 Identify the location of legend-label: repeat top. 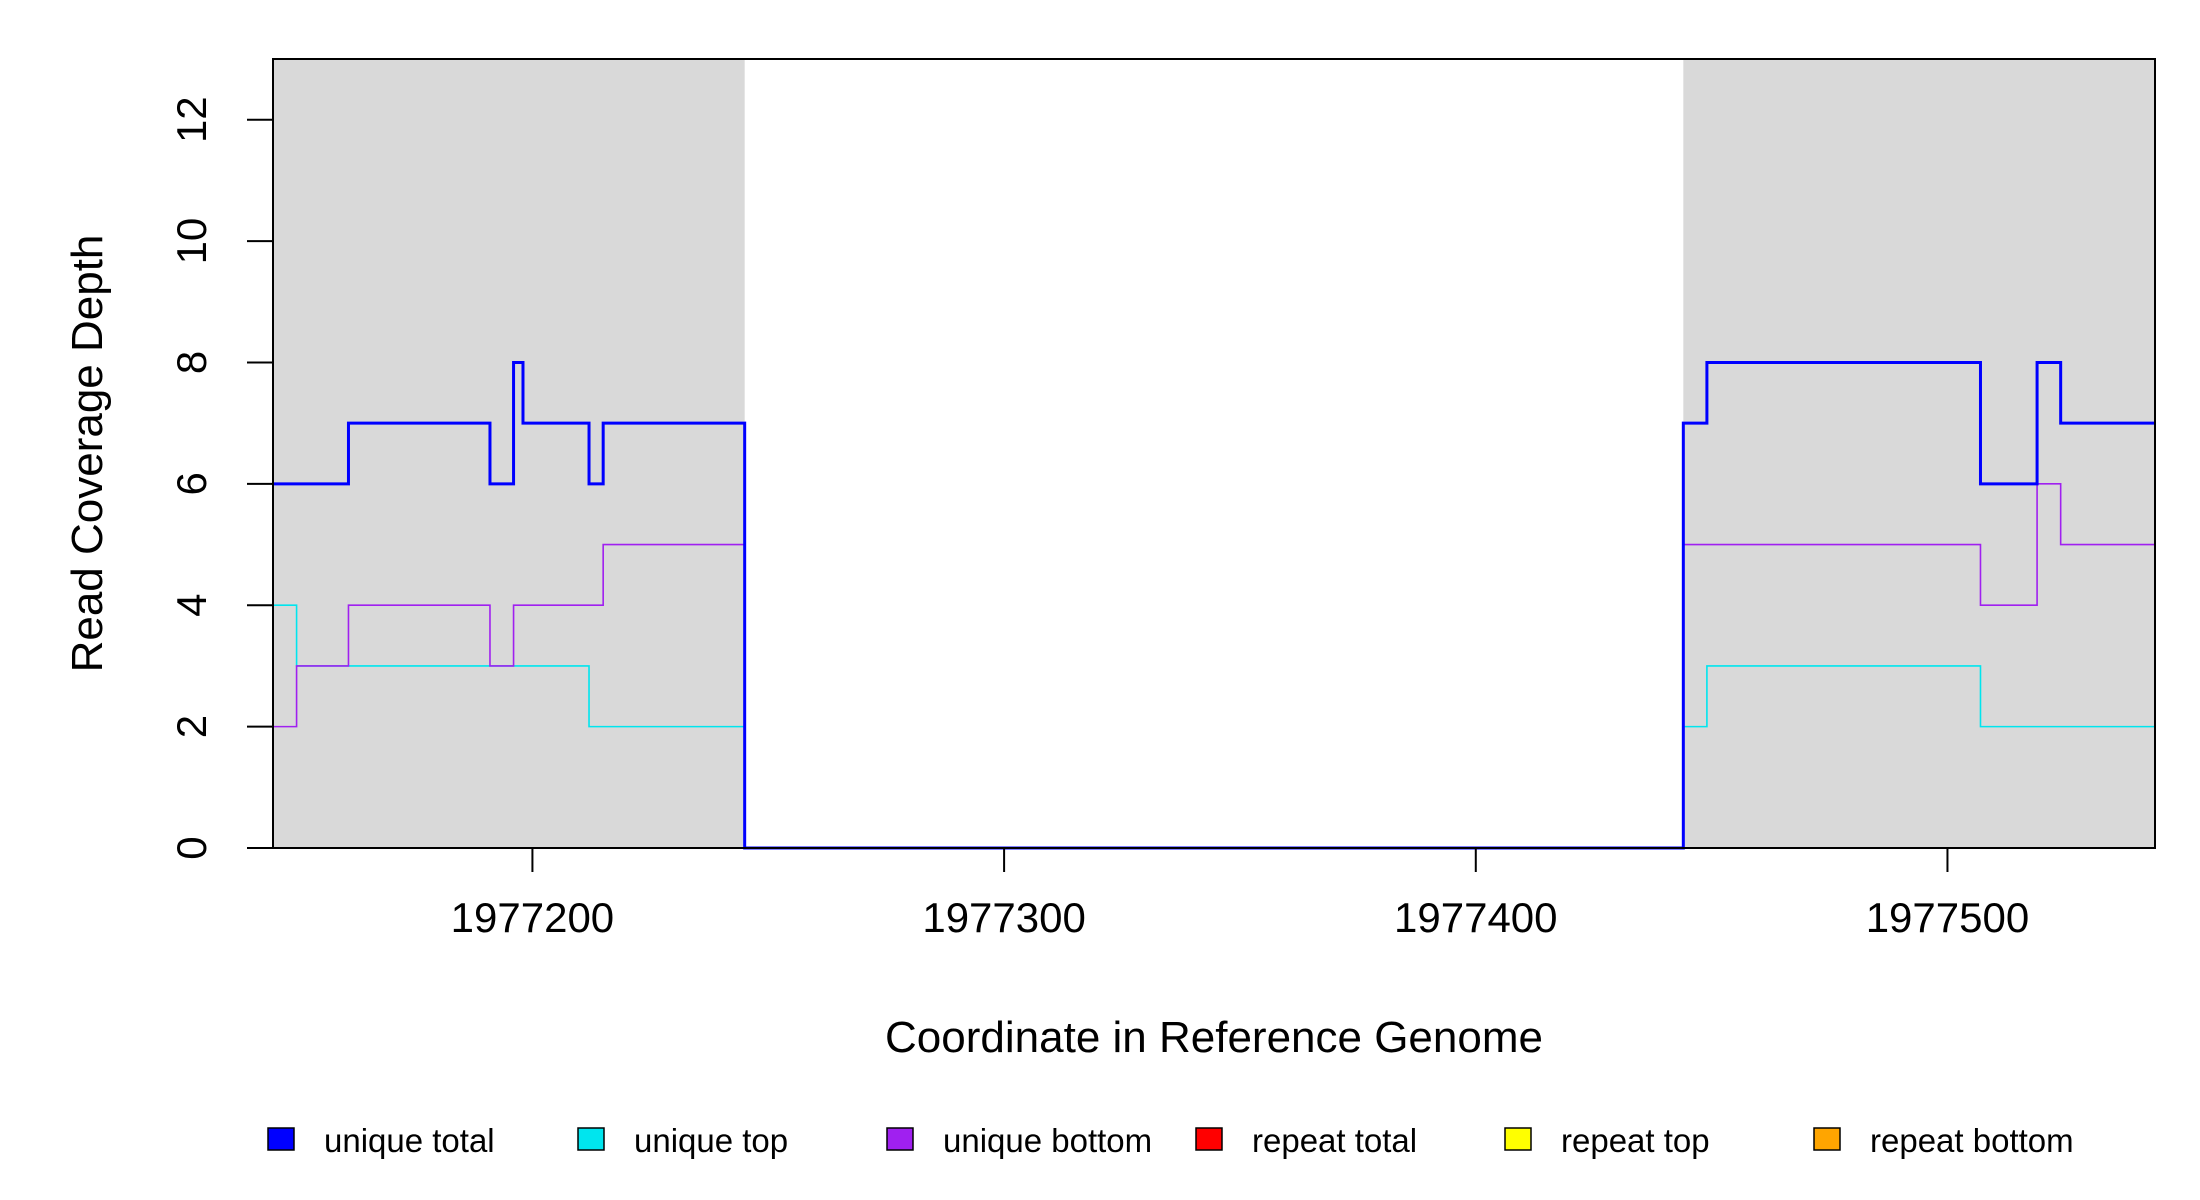
(1635, 1140).